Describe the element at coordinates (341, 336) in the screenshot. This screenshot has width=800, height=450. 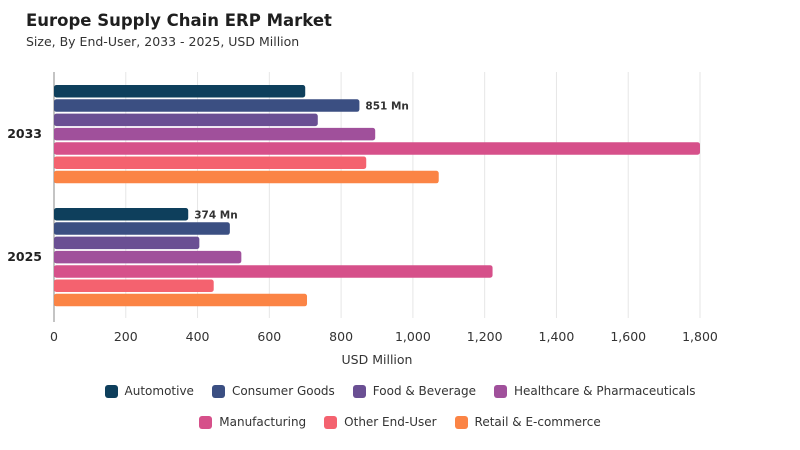
I see `x-tick-label: 800` at that location.